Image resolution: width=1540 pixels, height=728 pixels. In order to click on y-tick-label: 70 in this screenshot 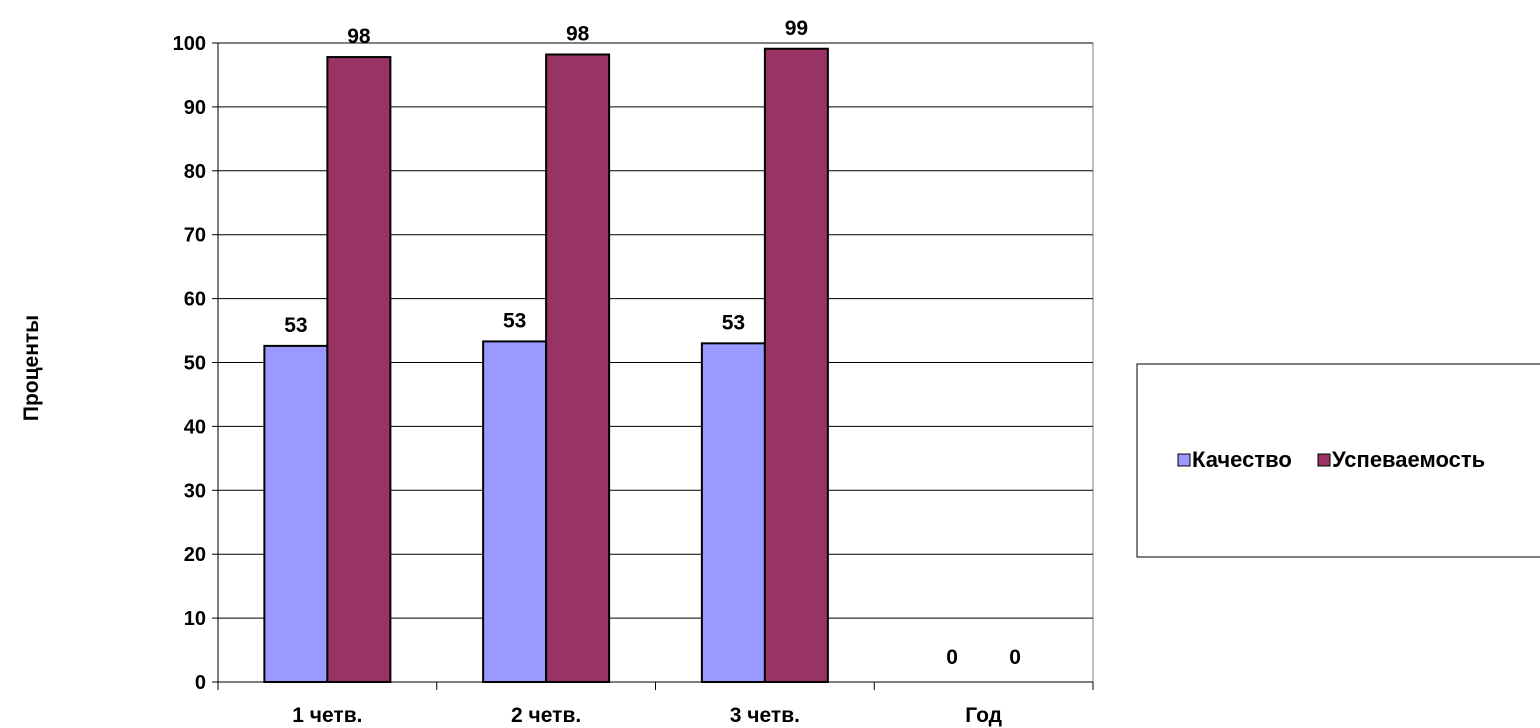, I will do `click(195, 236)`.